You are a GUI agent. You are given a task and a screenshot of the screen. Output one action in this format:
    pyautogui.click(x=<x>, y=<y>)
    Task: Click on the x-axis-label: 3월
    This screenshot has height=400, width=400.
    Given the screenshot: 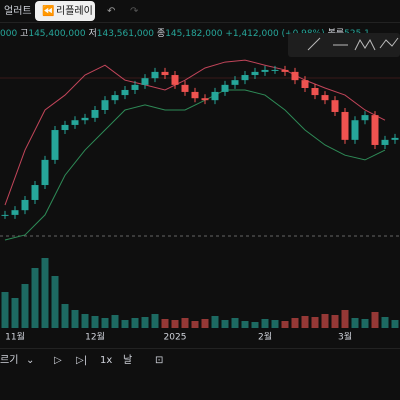 What is the action you would take?
    pyautogui.click(x=345, y=337)
    